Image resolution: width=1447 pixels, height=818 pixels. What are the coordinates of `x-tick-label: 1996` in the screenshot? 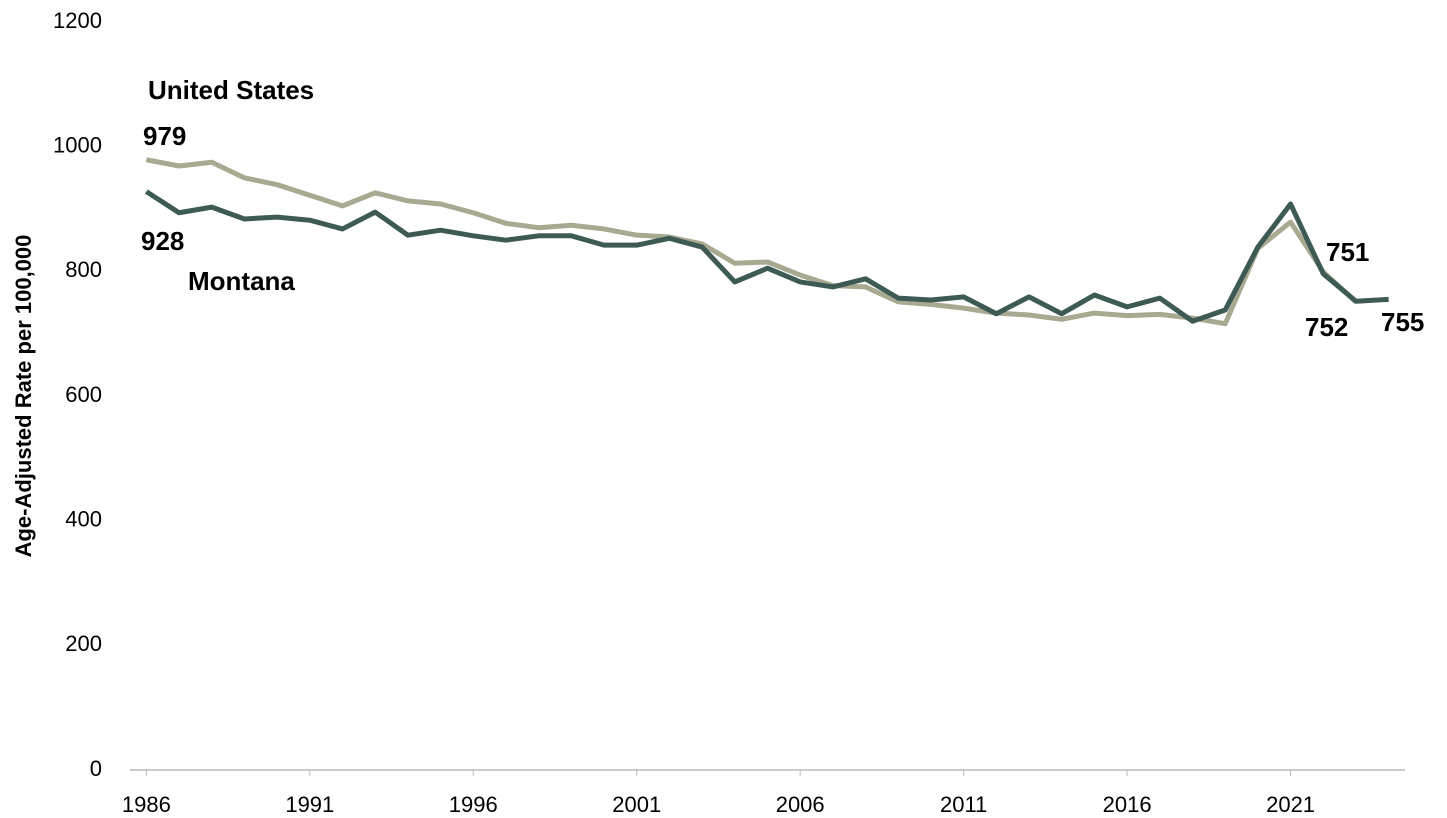 It's located at (473, 804).